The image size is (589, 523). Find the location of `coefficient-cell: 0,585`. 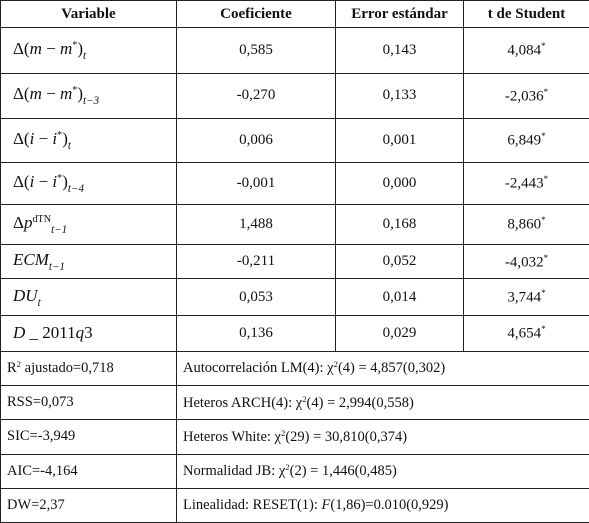

coefficient-cell: 0,585 is located at coordinates (256, 50).